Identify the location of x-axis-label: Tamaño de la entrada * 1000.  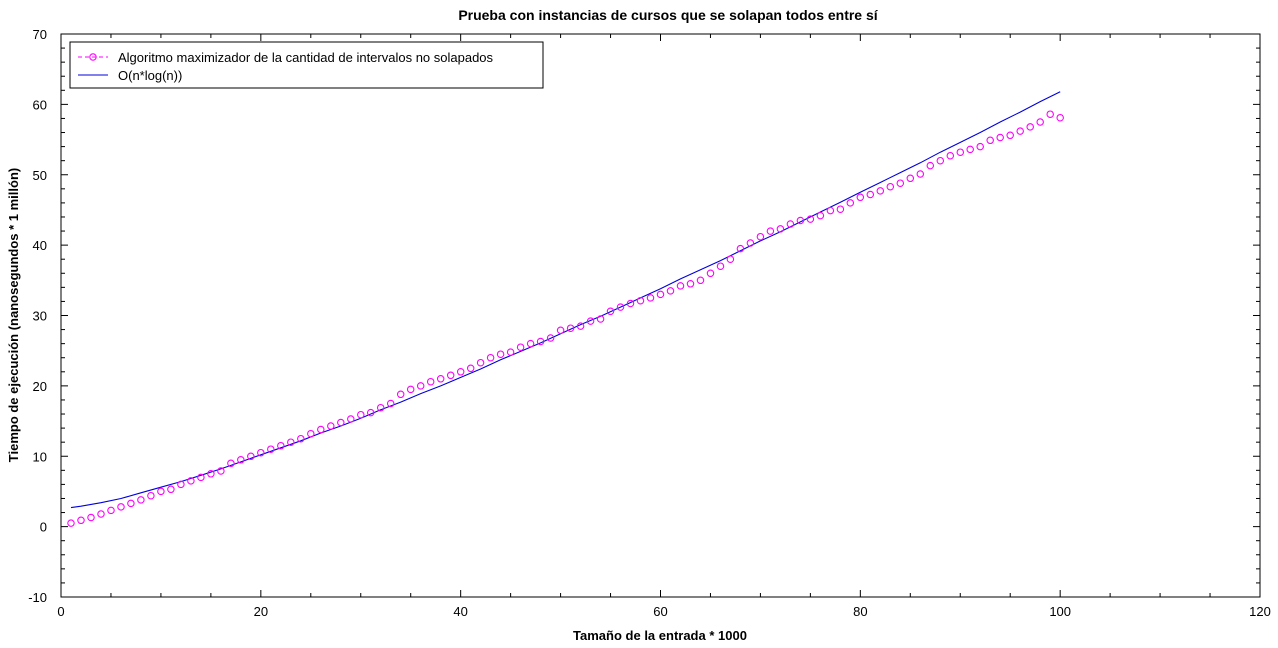
(660, 635).